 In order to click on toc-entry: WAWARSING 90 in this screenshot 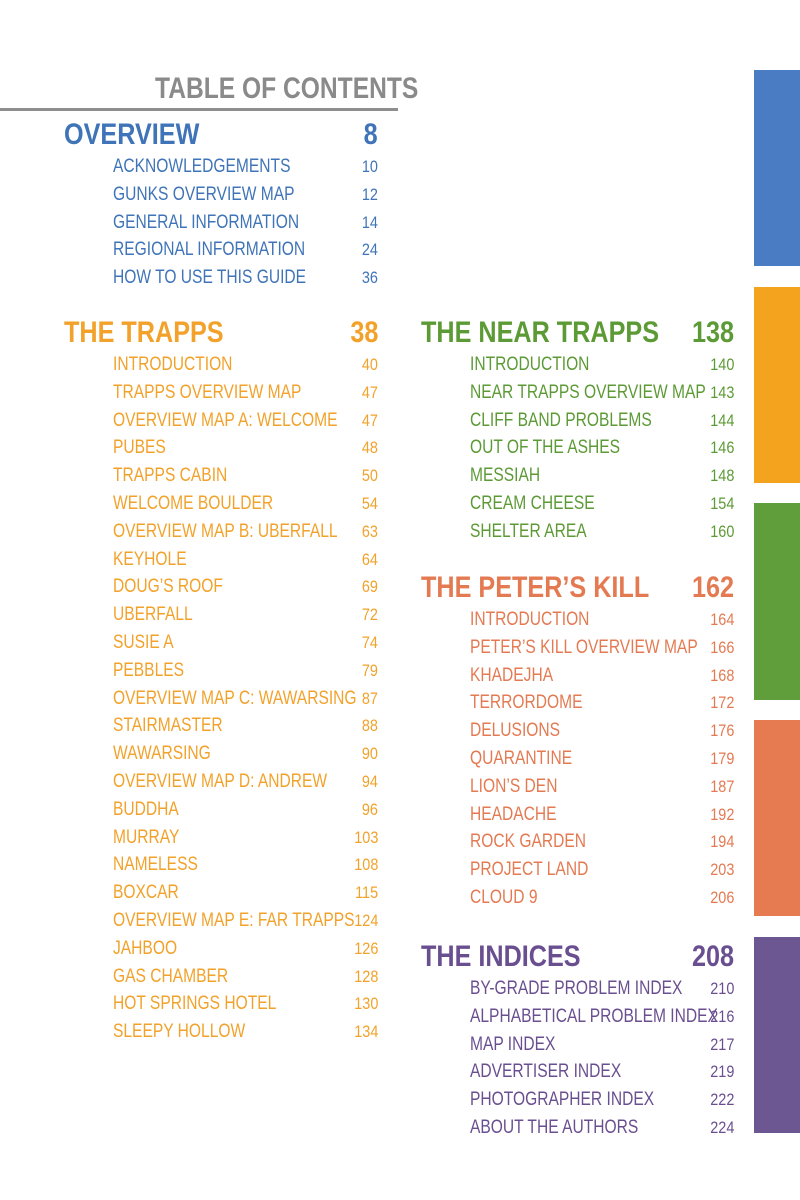, I will do `click(221, 755)`.